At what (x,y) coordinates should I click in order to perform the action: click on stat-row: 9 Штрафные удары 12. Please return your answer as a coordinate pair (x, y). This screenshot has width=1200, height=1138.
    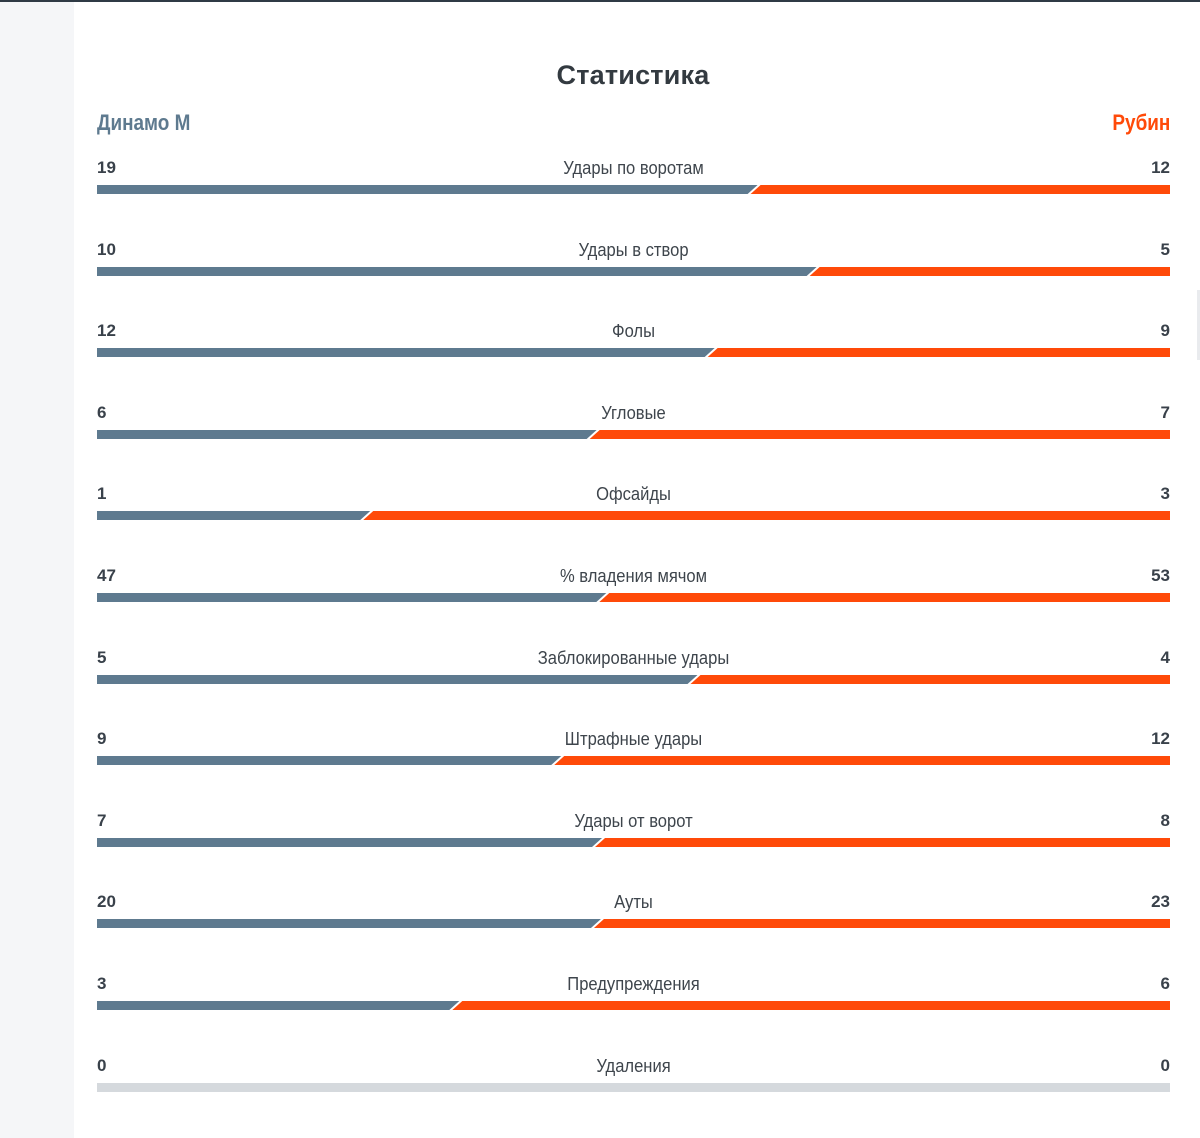
    Looking at the image, I should click on (633, 758).